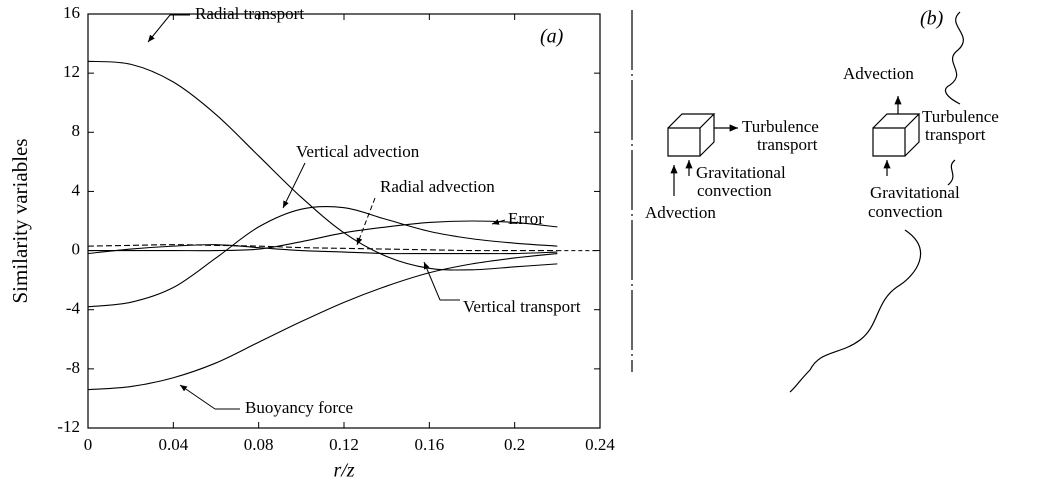 The image size is (1045, 496). Describe the element at coordinates (526, 218) in the screenshot. I see `series-annotation: Error` at that location.